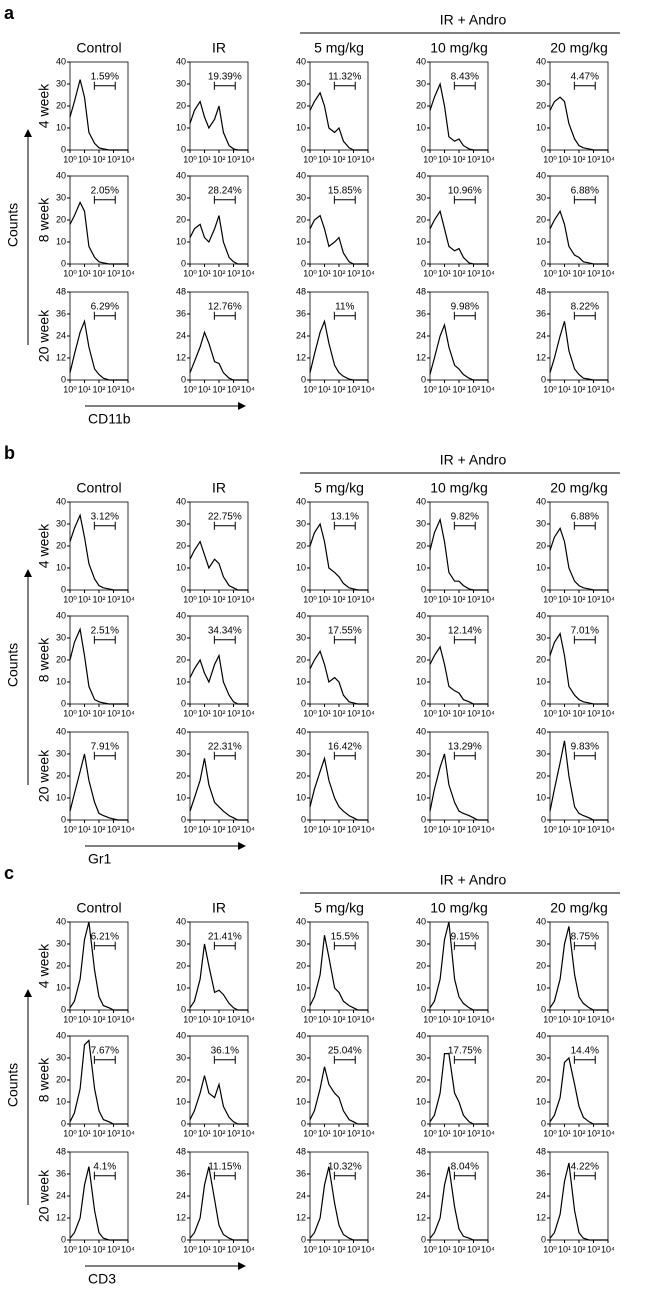  I want to click on y-tick-label: 12, so click(181, 357).